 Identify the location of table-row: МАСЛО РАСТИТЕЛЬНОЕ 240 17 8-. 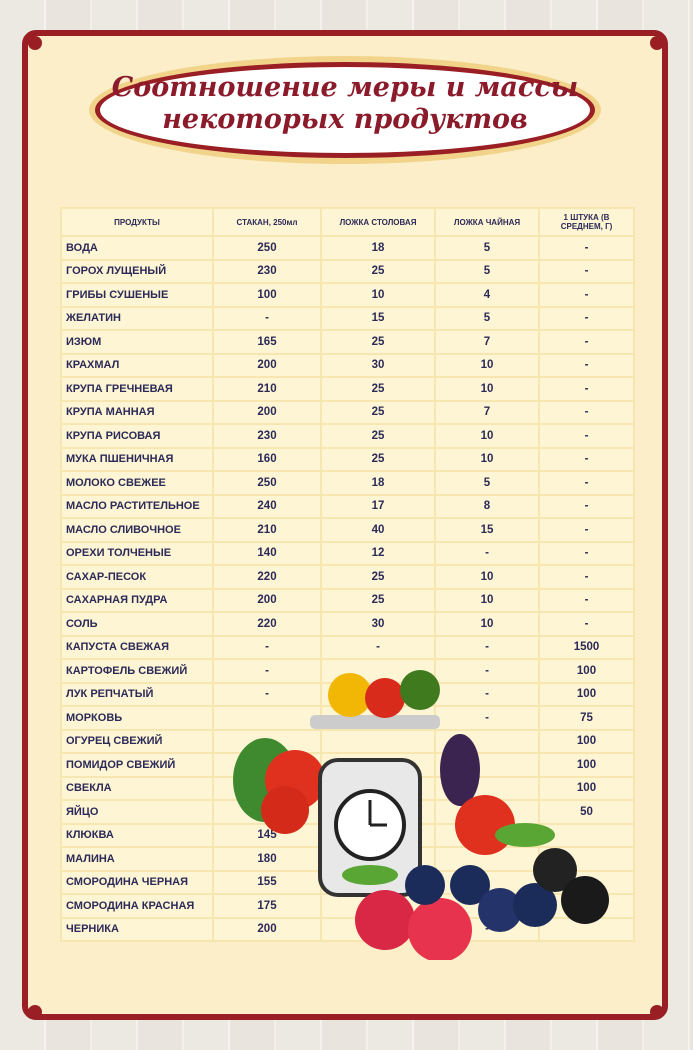
(347, 506).